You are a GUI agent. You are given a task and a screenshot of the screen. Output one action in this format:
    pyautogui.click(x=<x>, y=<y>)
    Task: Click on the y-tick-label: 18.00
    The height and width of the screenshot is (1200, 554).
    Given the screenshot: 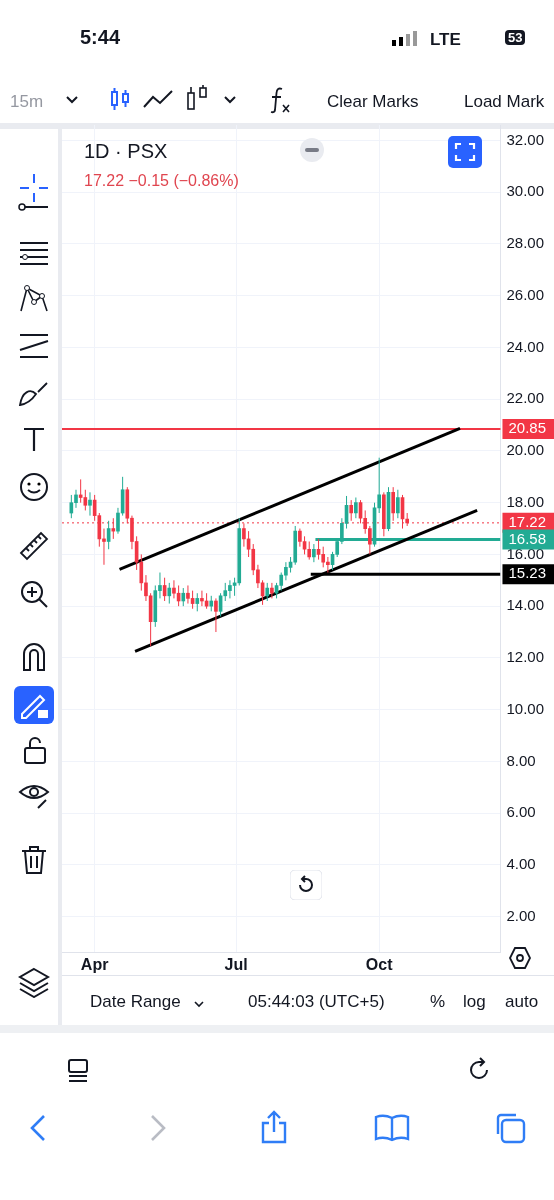 What is the action you would take?
    pyautogui.click(x=525, y=501)
    